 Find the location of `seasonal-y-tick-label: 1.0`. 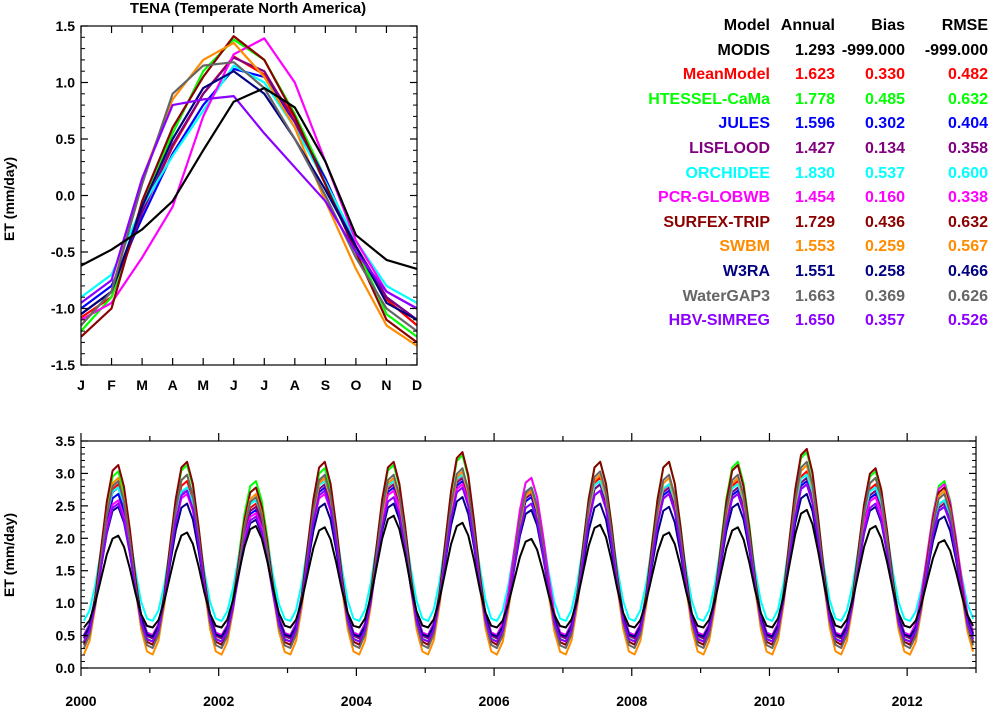

seasonal-y-tick-label: 1.0 is located at coordinates (66, 83).